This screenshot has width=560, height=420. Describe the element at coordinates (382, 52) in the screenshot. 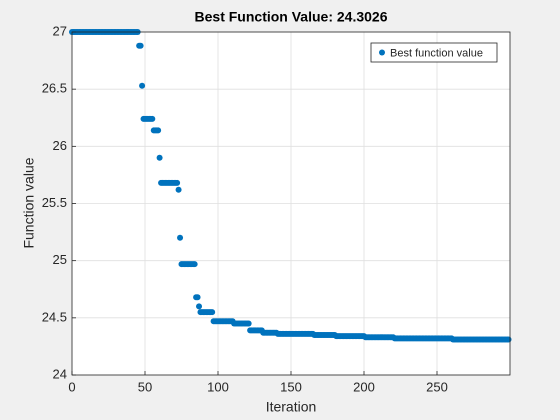

I see `legend-marker` at that location.